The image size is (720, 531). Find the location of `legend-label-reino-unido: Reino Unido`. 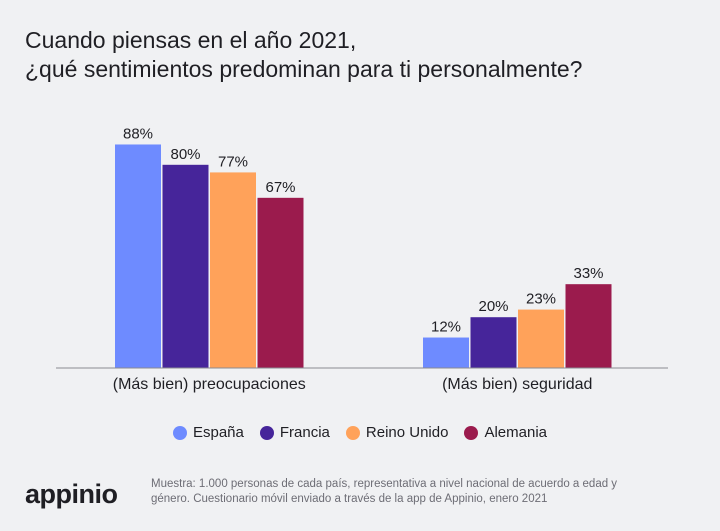

legend-label-reino-unido: Reino Unido is located at coordinates (407, 432).